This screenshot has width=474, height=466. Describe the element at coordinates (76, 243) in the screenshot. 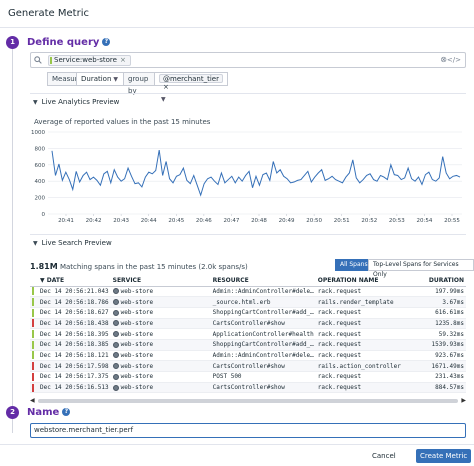

I see `search-preview-label: Live Search Preview` at that location.